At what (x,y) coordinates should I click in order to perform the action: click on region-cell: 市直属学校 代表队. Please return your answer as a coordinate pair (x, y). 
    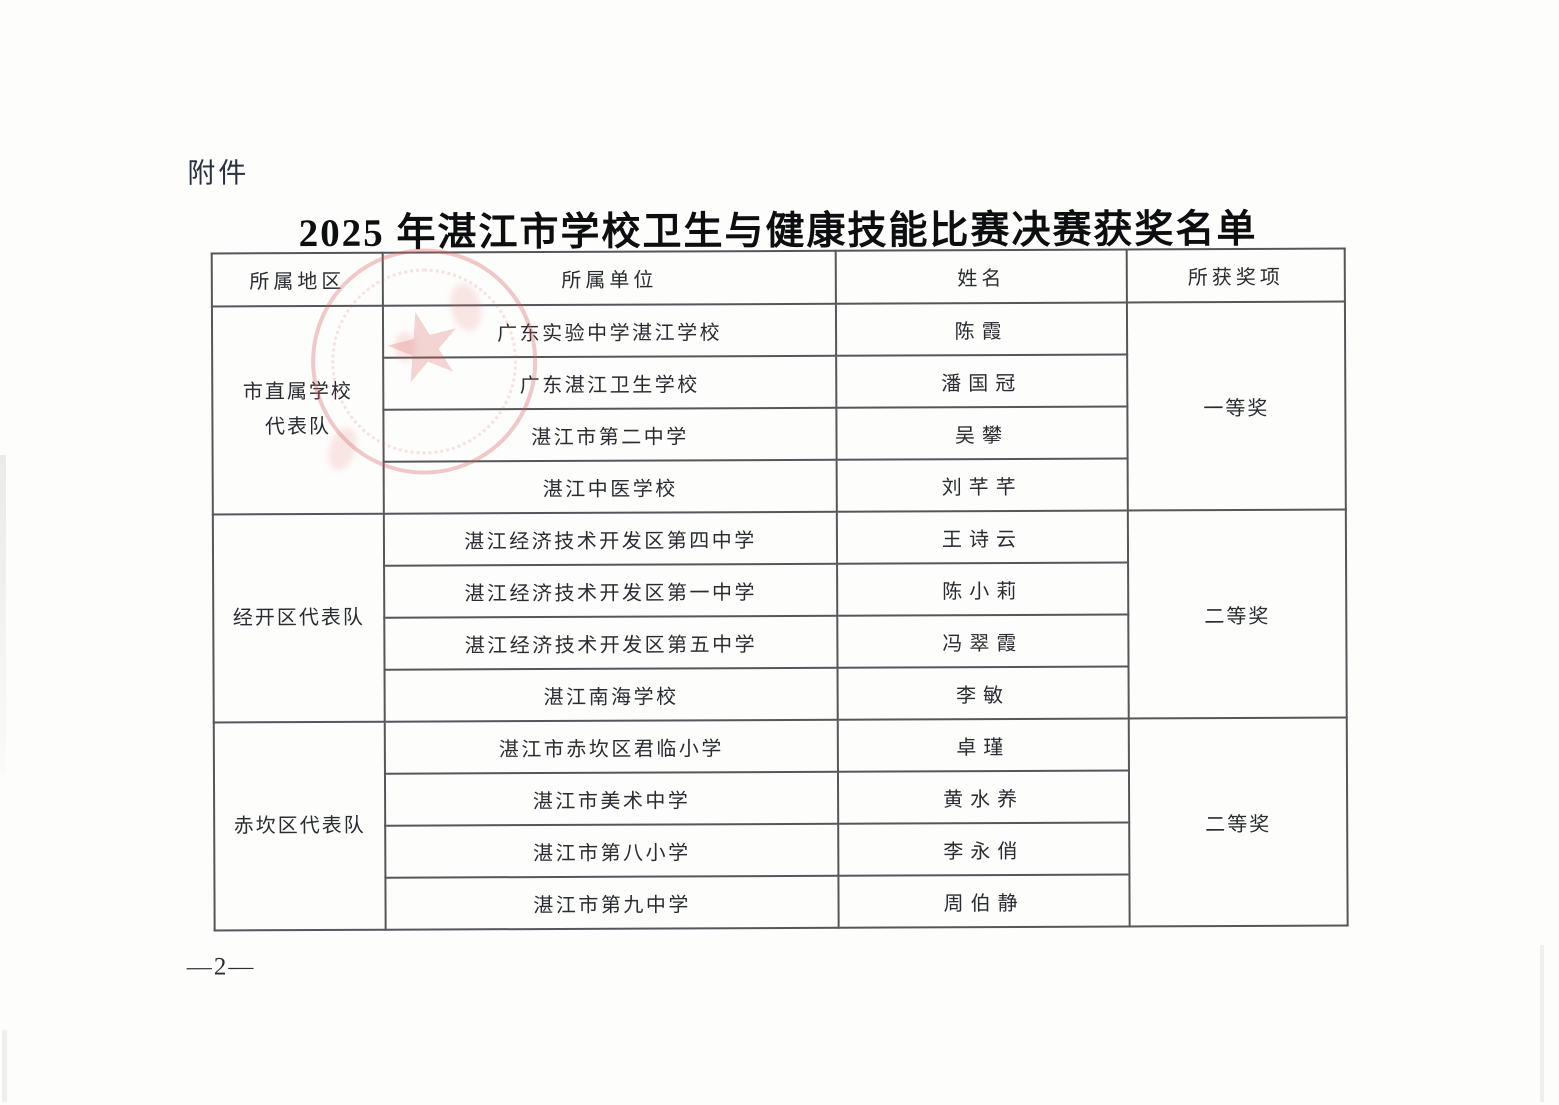
    Looking at the image, I should click on (297, 410).